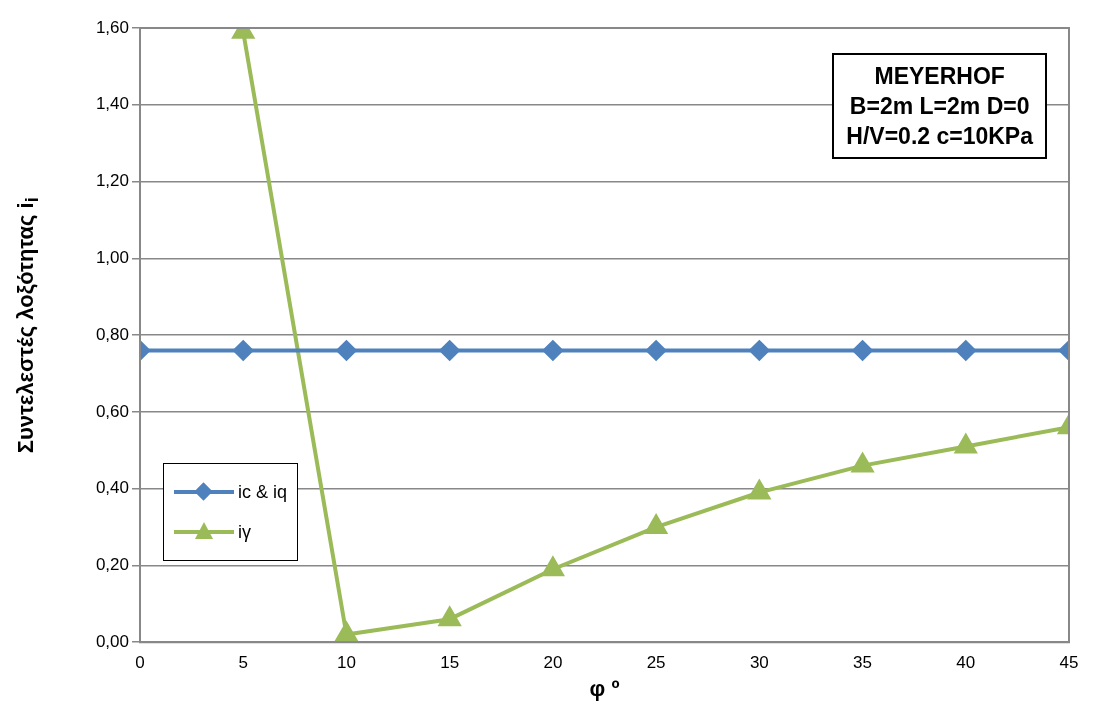 The height and width of the screenshot is (713, 1096). What do you see at coordinates (112, 27) in the screenshot?
I see `y-tick-label: 1,60` at bounding box center [112, 27].